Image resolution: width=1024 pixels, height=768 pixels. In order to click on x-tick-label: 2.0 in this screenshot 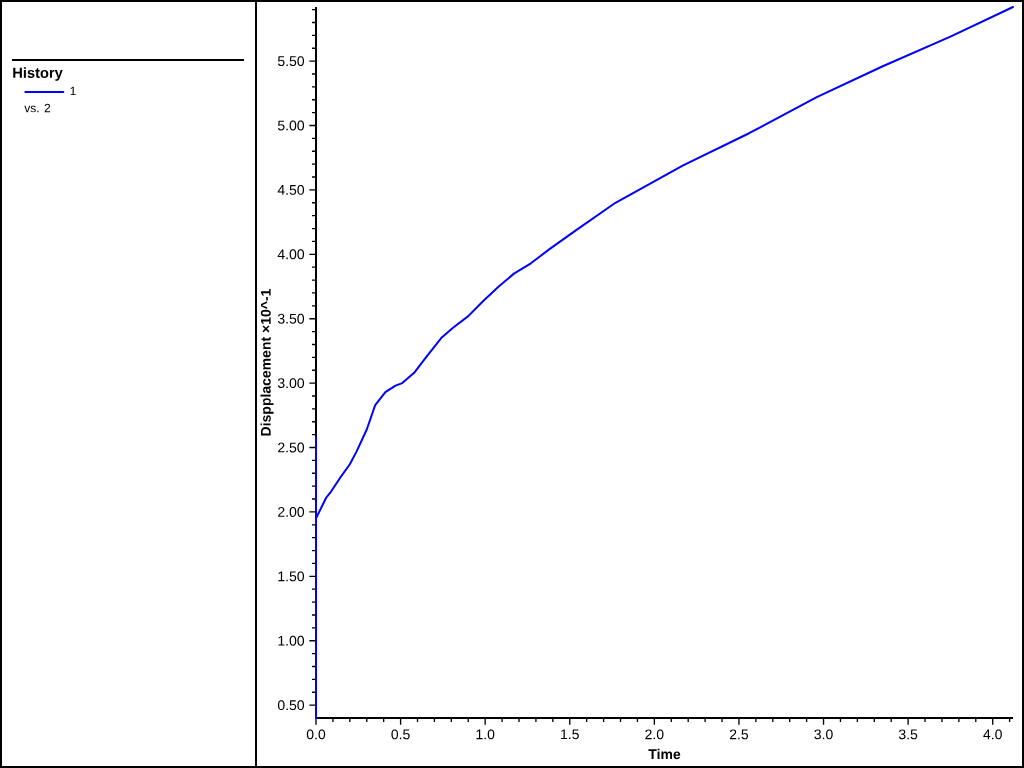, I will do `click(654, 734)`.